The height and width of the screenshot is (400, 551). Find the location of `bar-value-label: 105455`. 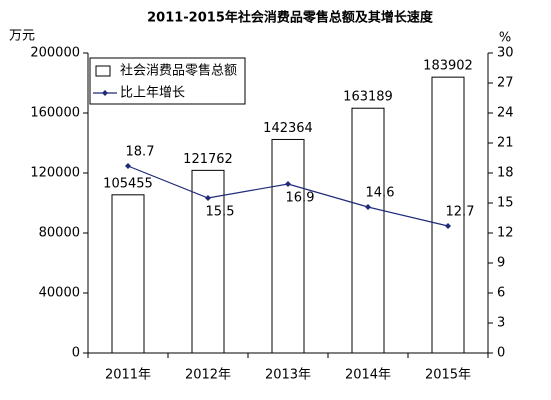

bar-value-label: 105455 is located at coordinates (128, 183).